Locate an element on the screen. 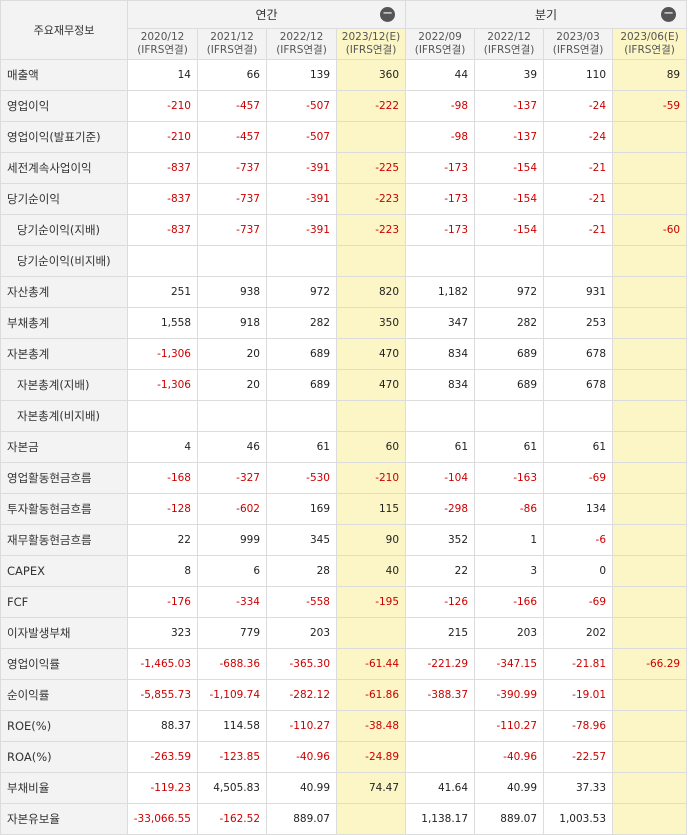 This screenshot has width=697, height=835. table-cell: -558 is located at coordinates (301, 602).